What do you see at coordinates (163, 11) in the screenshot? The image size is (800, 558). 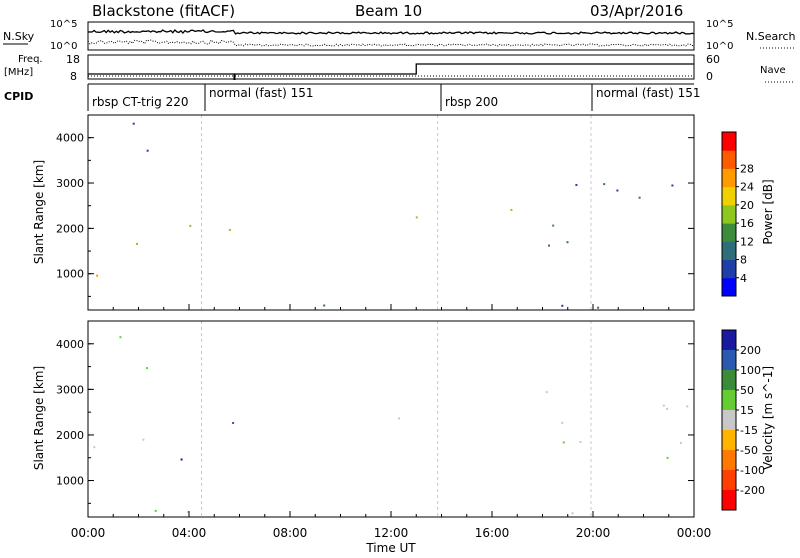 I see `station-title: Blackstone (fitACF)` at bounding box center [163, 11].